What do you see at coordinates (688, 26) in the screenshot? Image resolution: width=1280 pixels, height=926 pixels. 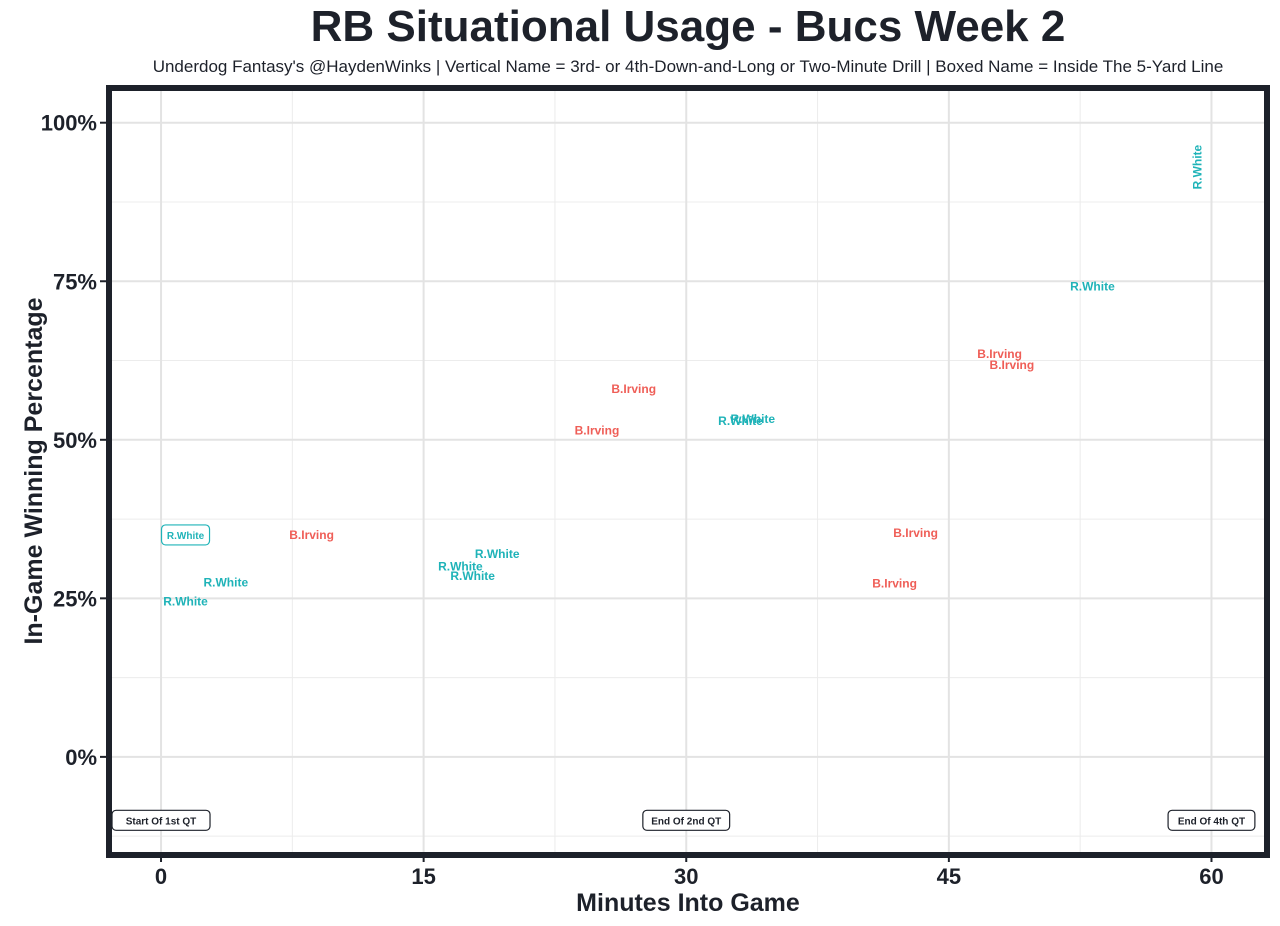 I see `chart-title: RB Situational Usage - Bucs Week 2` at bounding box center [688, 26].